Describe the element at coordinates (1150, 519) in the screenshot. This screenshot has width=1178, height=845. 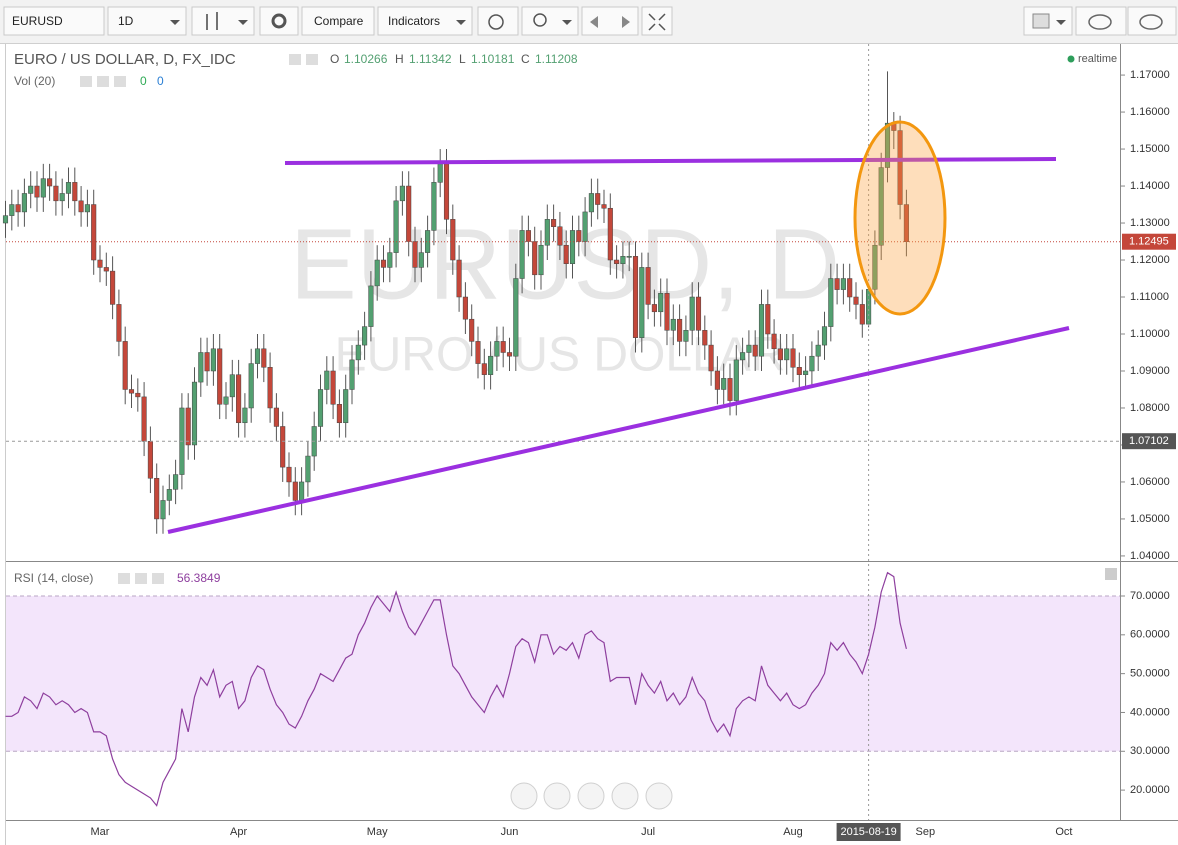
I see `y-tick-label: 1.05000` at that location.